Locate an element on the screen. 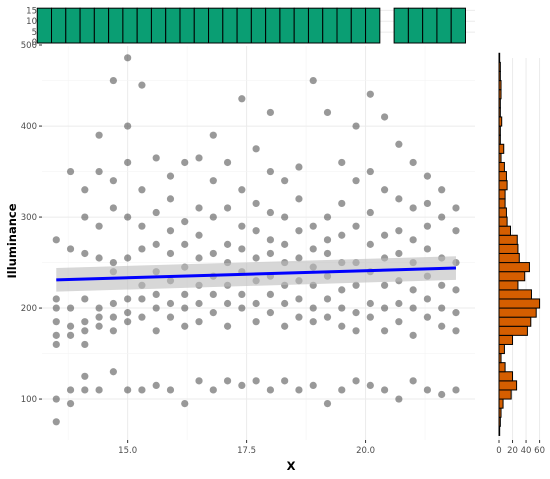 The height and width of the screenshot is (479, 550). top-tick-label: 10 is located at coordinates (31, 22).